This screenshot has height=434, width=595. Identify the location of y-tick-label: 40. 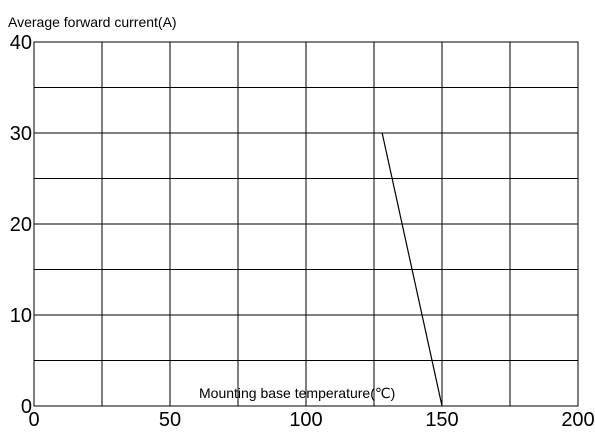
(21, 43).